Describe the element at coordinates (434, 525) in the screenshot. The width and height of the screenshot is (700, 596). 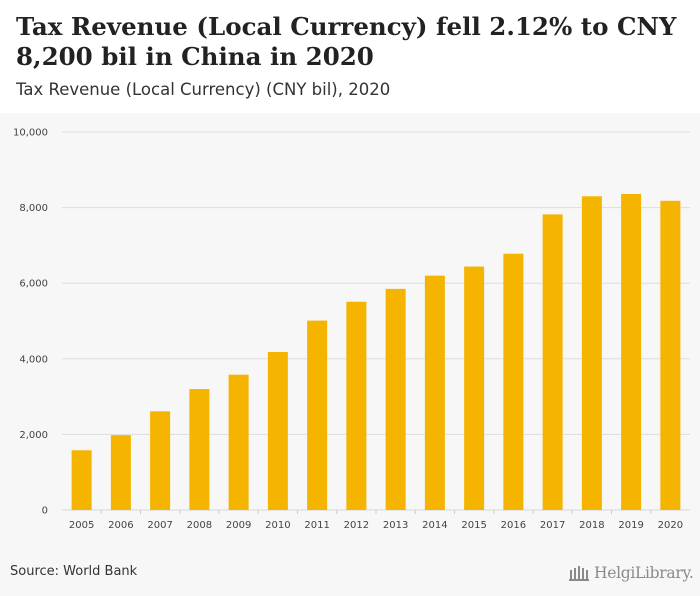
I see `x-tick-label: 2014` at that location.